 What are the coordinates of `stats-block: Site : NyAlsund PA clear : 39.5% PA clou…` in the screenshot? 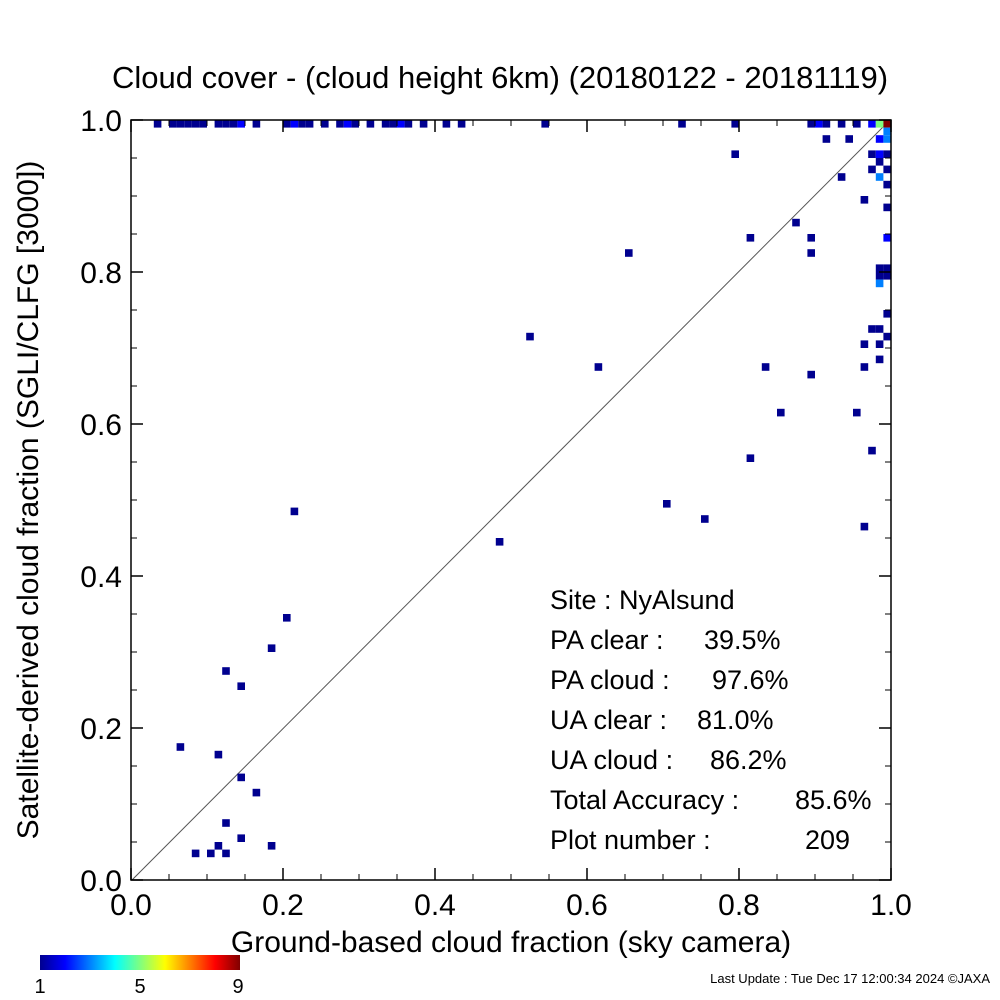 It's located at (711, 720).